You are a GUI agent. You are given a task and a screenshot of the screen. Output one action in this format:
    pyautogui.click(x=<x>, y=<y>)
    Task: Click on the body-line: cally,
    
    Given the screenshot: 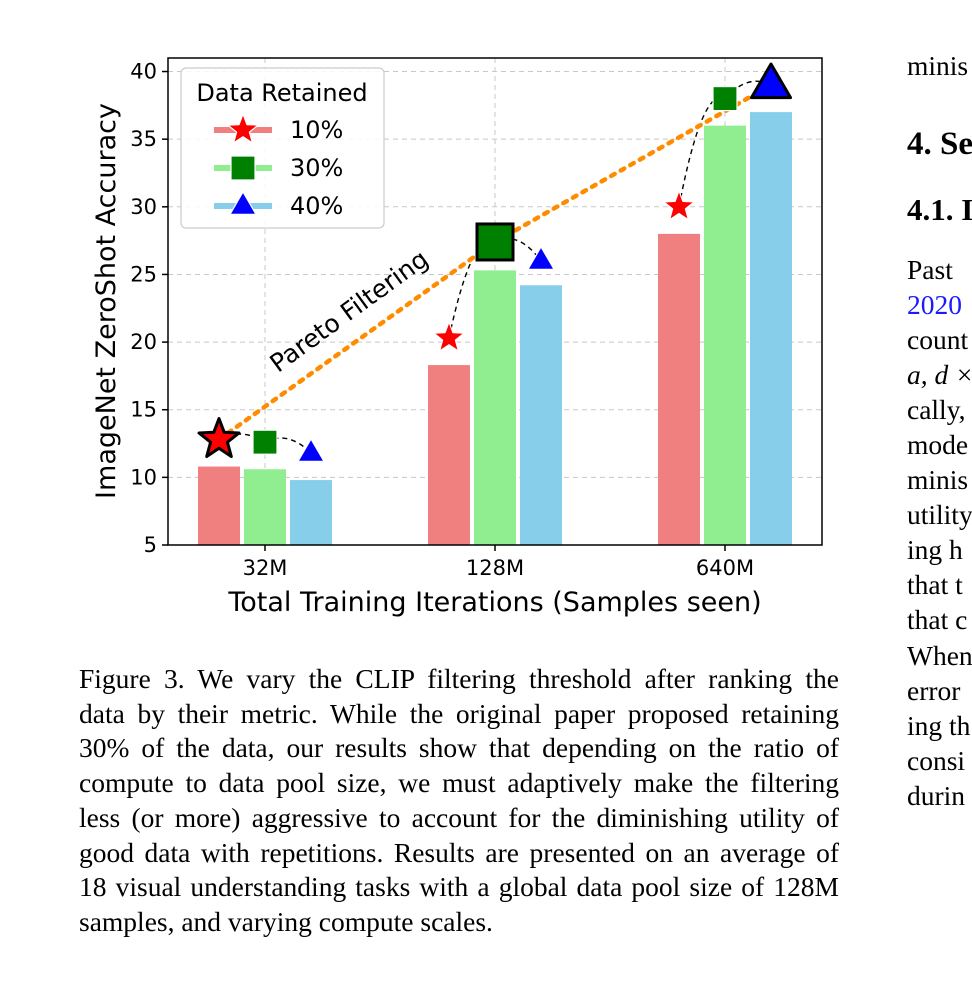 What is the action you would take?
    pyautogui.click(x=936, y=409)
    